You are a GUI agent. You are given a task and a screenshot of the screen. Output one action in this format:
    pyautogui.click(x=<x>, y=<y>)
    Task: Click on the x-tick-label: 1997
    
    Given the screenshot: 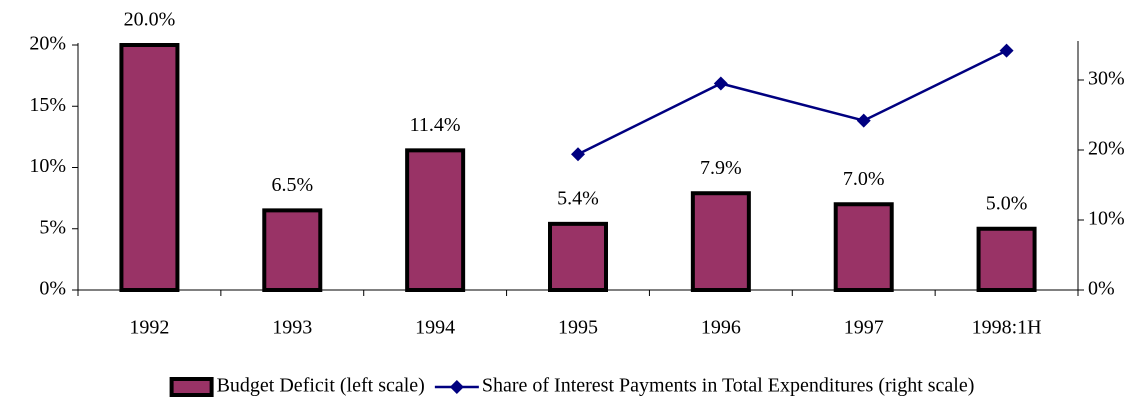 What is the action you would take?
    pyautogui.click(x=864, y=328)
    